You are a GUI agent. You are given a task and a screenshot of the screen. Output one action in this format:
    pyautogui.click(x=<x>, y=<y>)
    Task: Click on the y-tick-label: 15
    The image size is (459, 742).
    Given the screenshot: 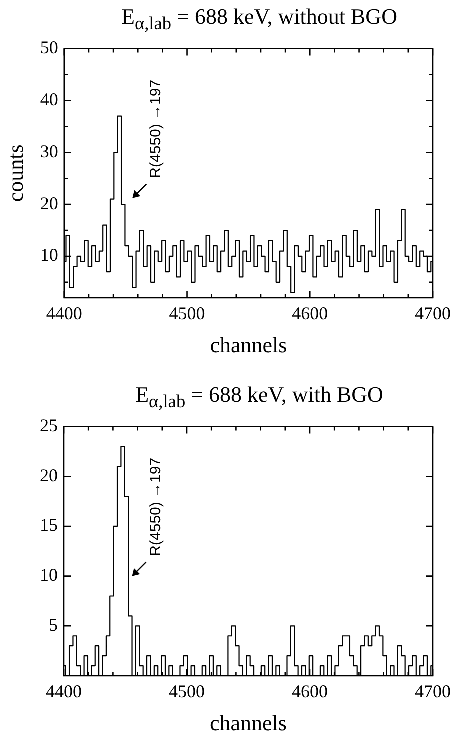 What is the action you would take?
    pyautogui.click(x=49, y=525)
    